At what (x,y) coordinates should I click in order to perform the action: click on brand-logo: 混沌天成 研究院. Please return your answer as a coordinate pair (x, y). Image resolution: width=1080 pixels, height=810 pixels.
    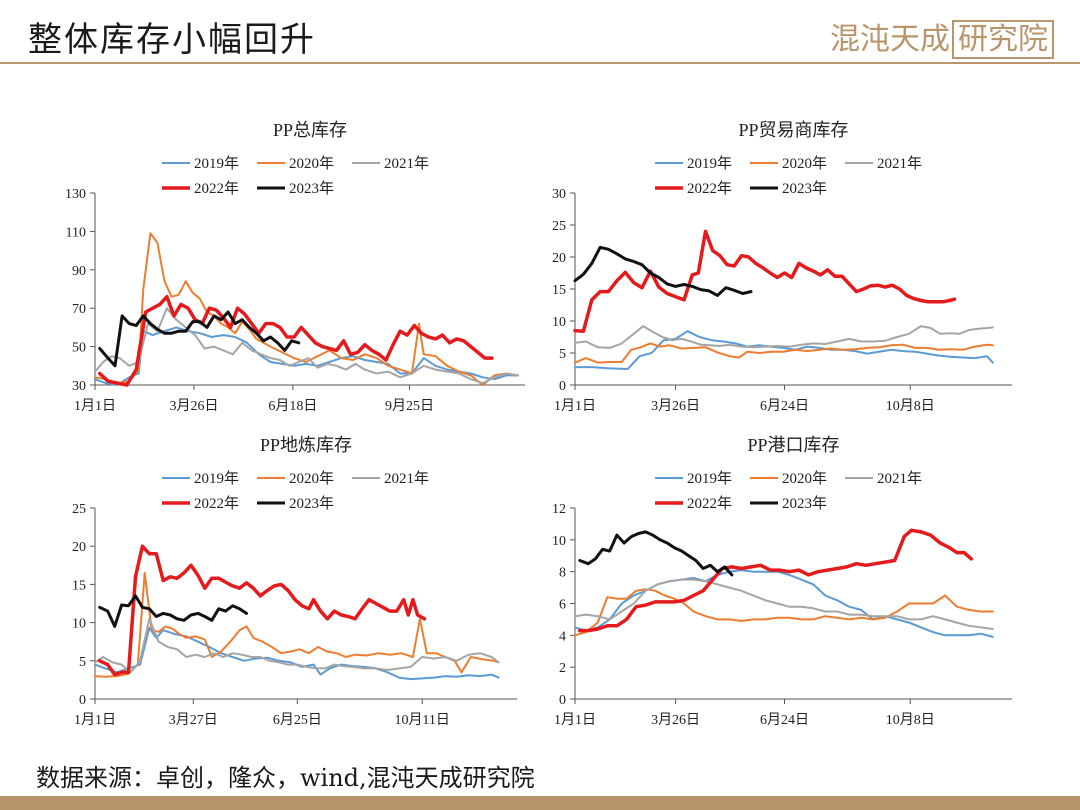
    Looking at the image, I should click on (942, 36).